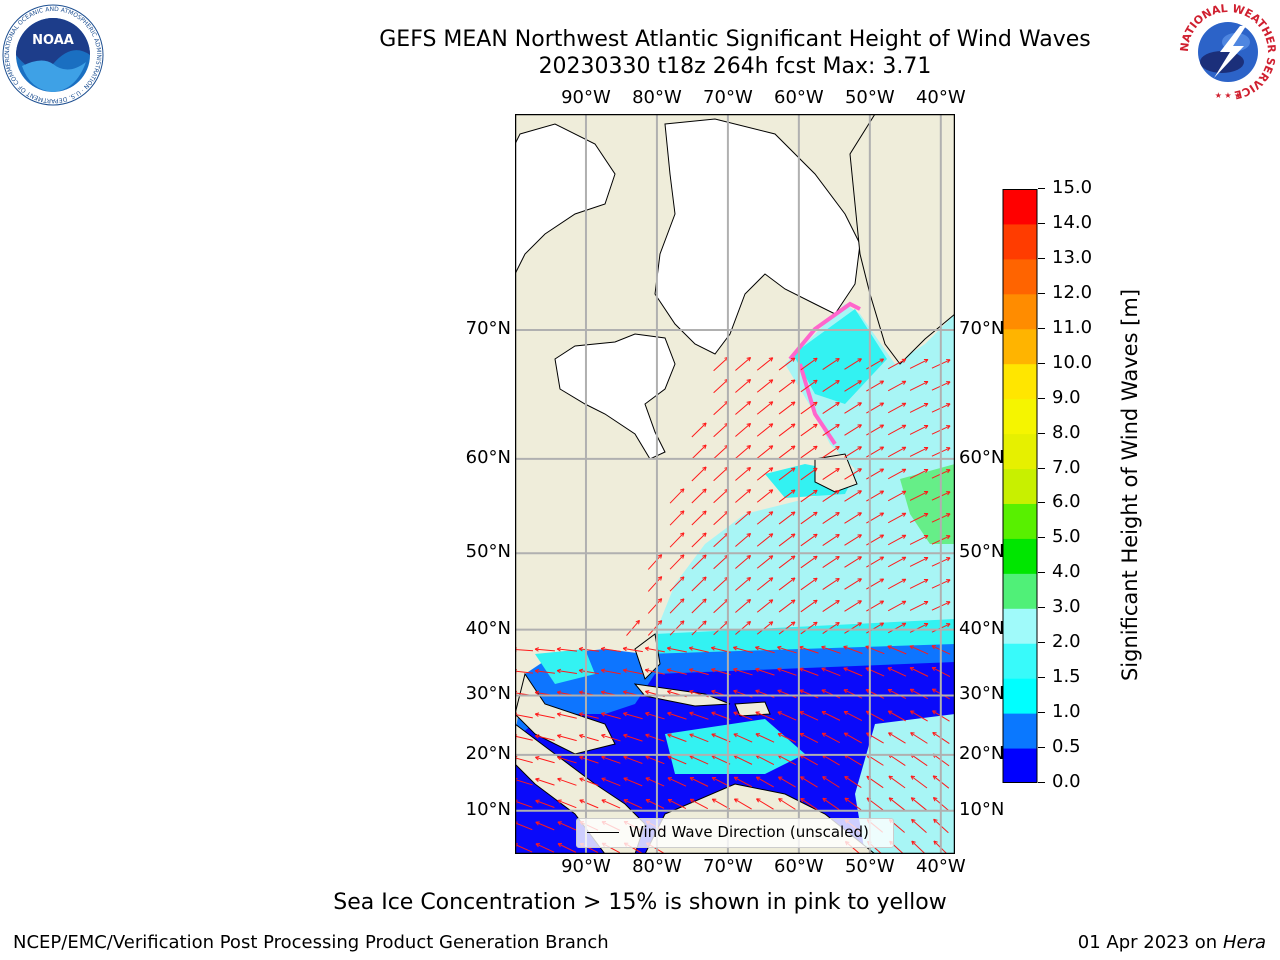  Describe the element at coordinates (1066, 712) in the screenshot. I see `colorbar-tick-label: 1.0` at that location.